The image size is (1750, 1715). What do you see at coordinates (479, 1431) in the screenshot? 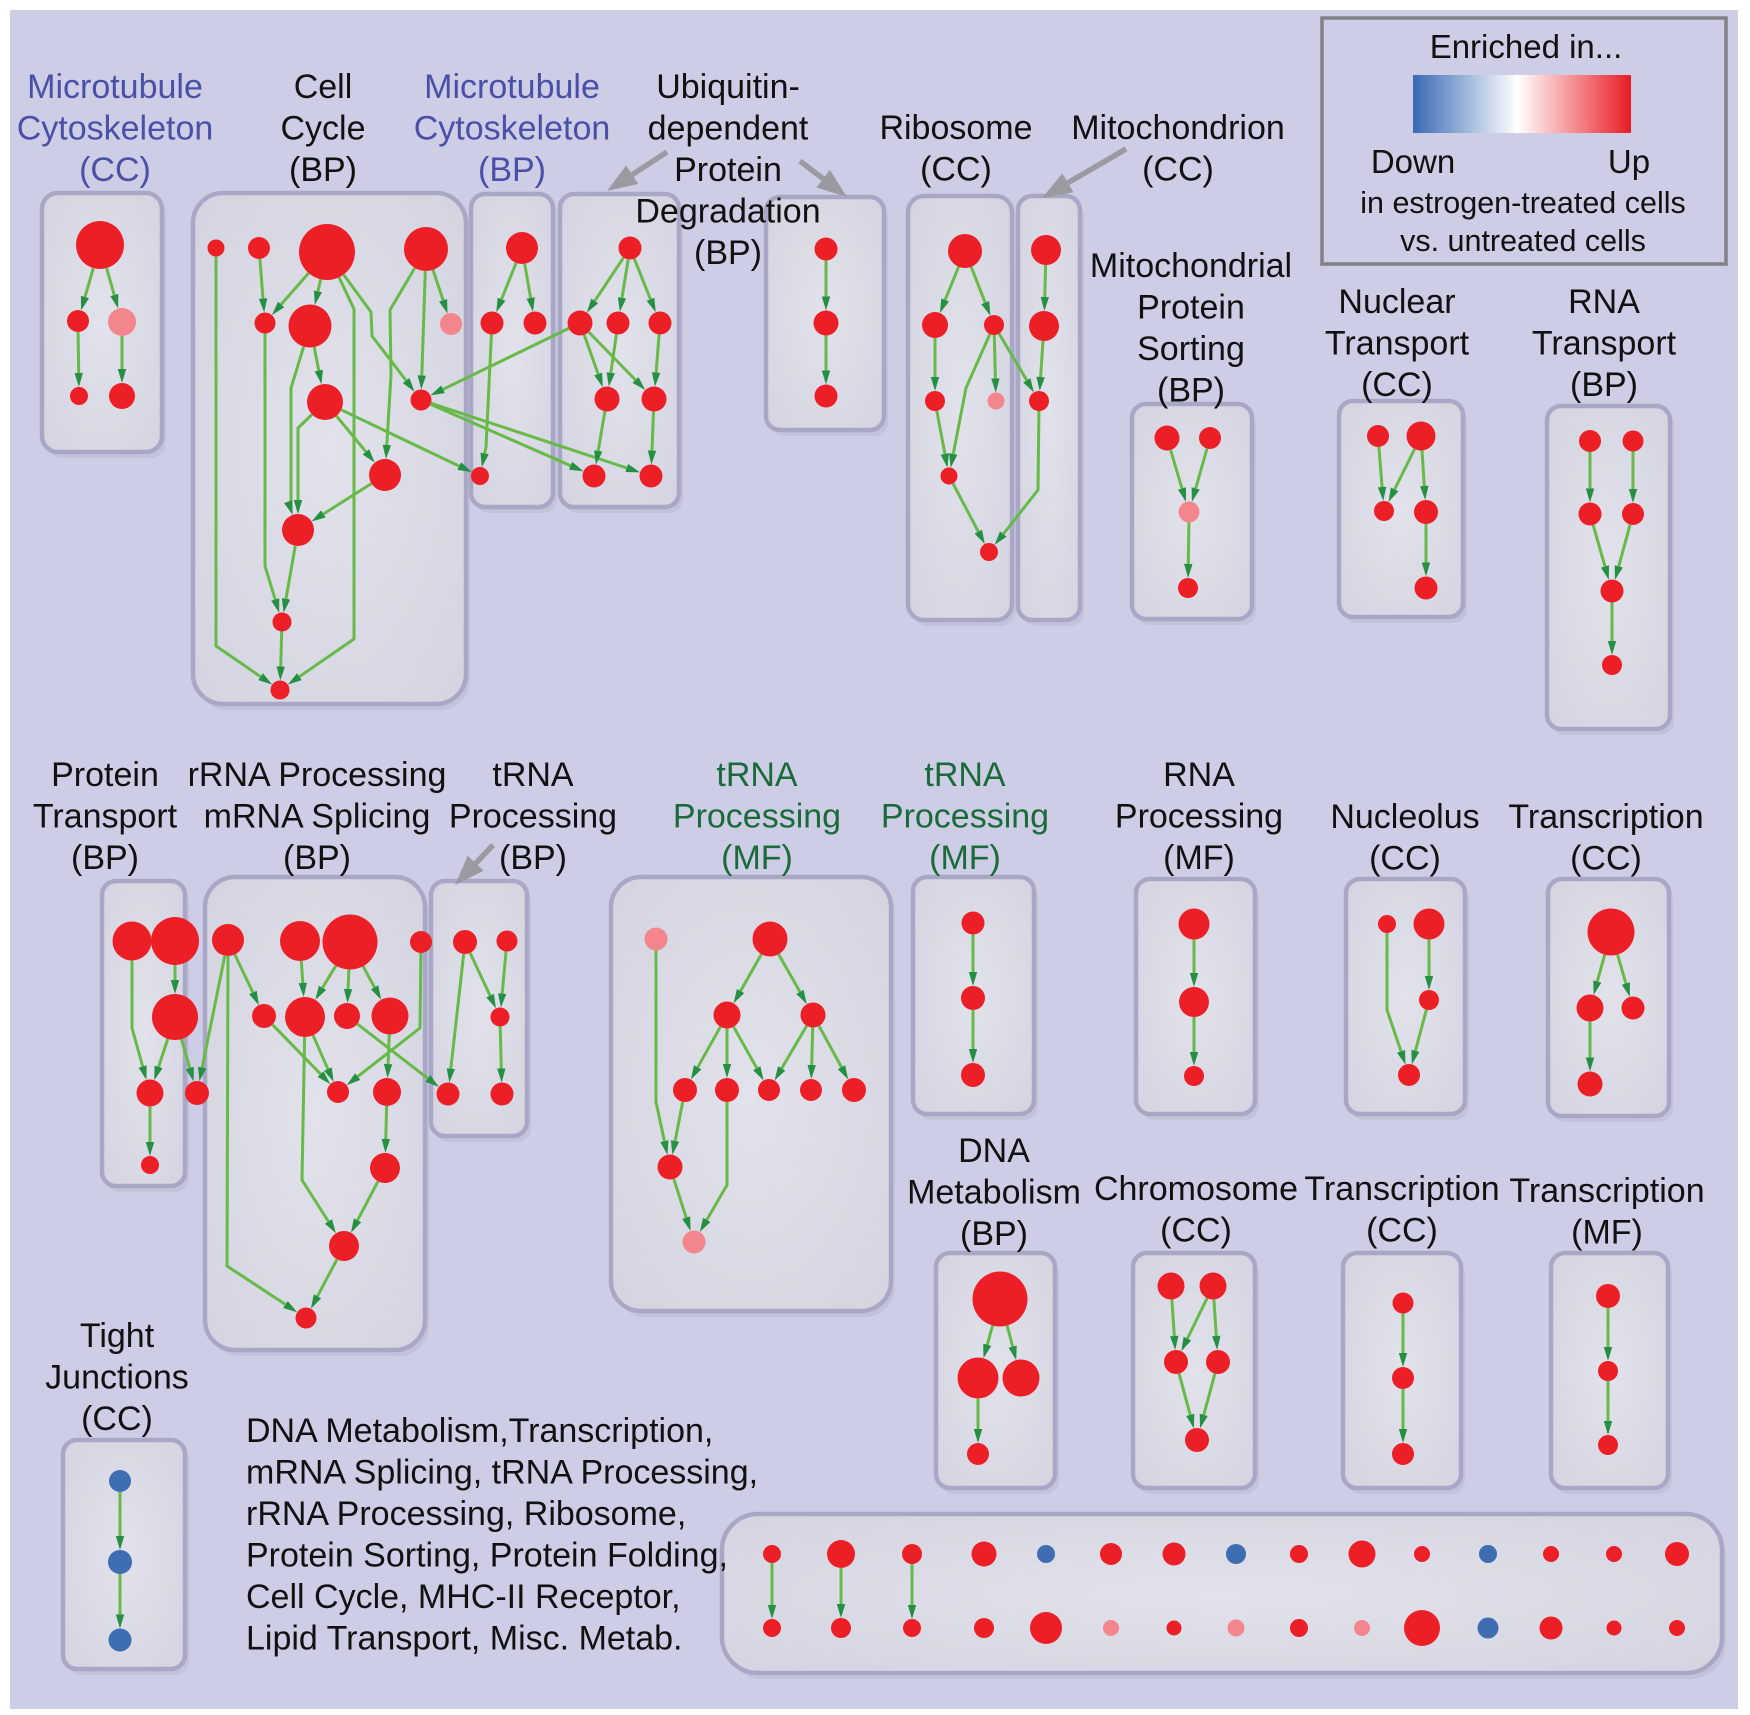
I see `svg-text: DNA Metabolism,Transcription,` at bounding box center [479, 1431].